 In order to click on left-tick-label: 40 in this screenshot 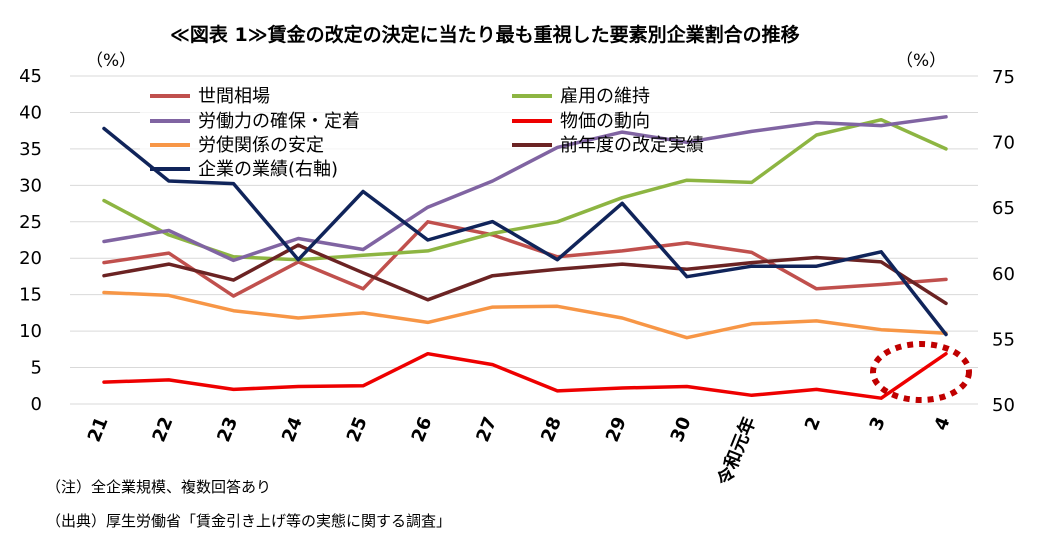, I will do `click(30, 112)`.